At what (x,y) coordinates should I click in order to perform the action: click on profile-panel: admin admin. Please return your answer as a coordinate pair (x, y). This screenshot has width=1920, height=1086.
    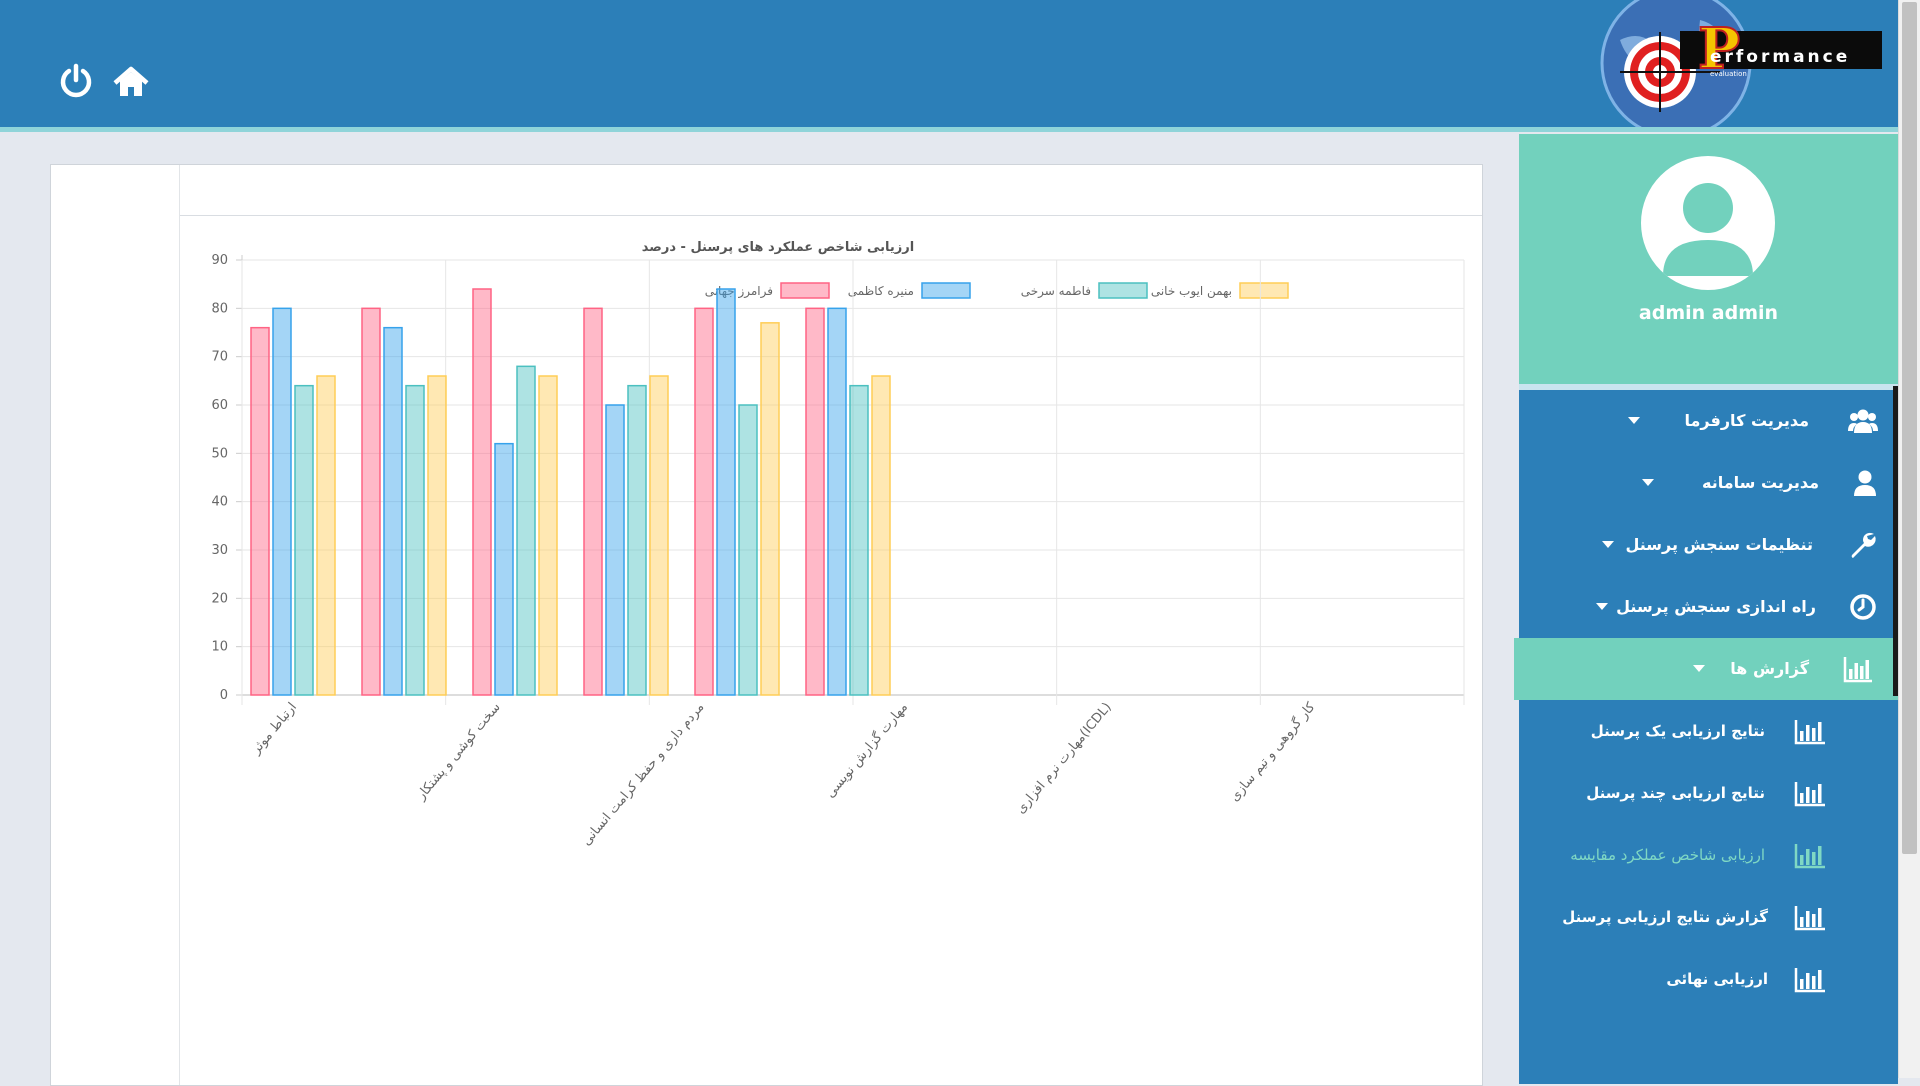
    Looking at the image, I should click on (1708, 262).